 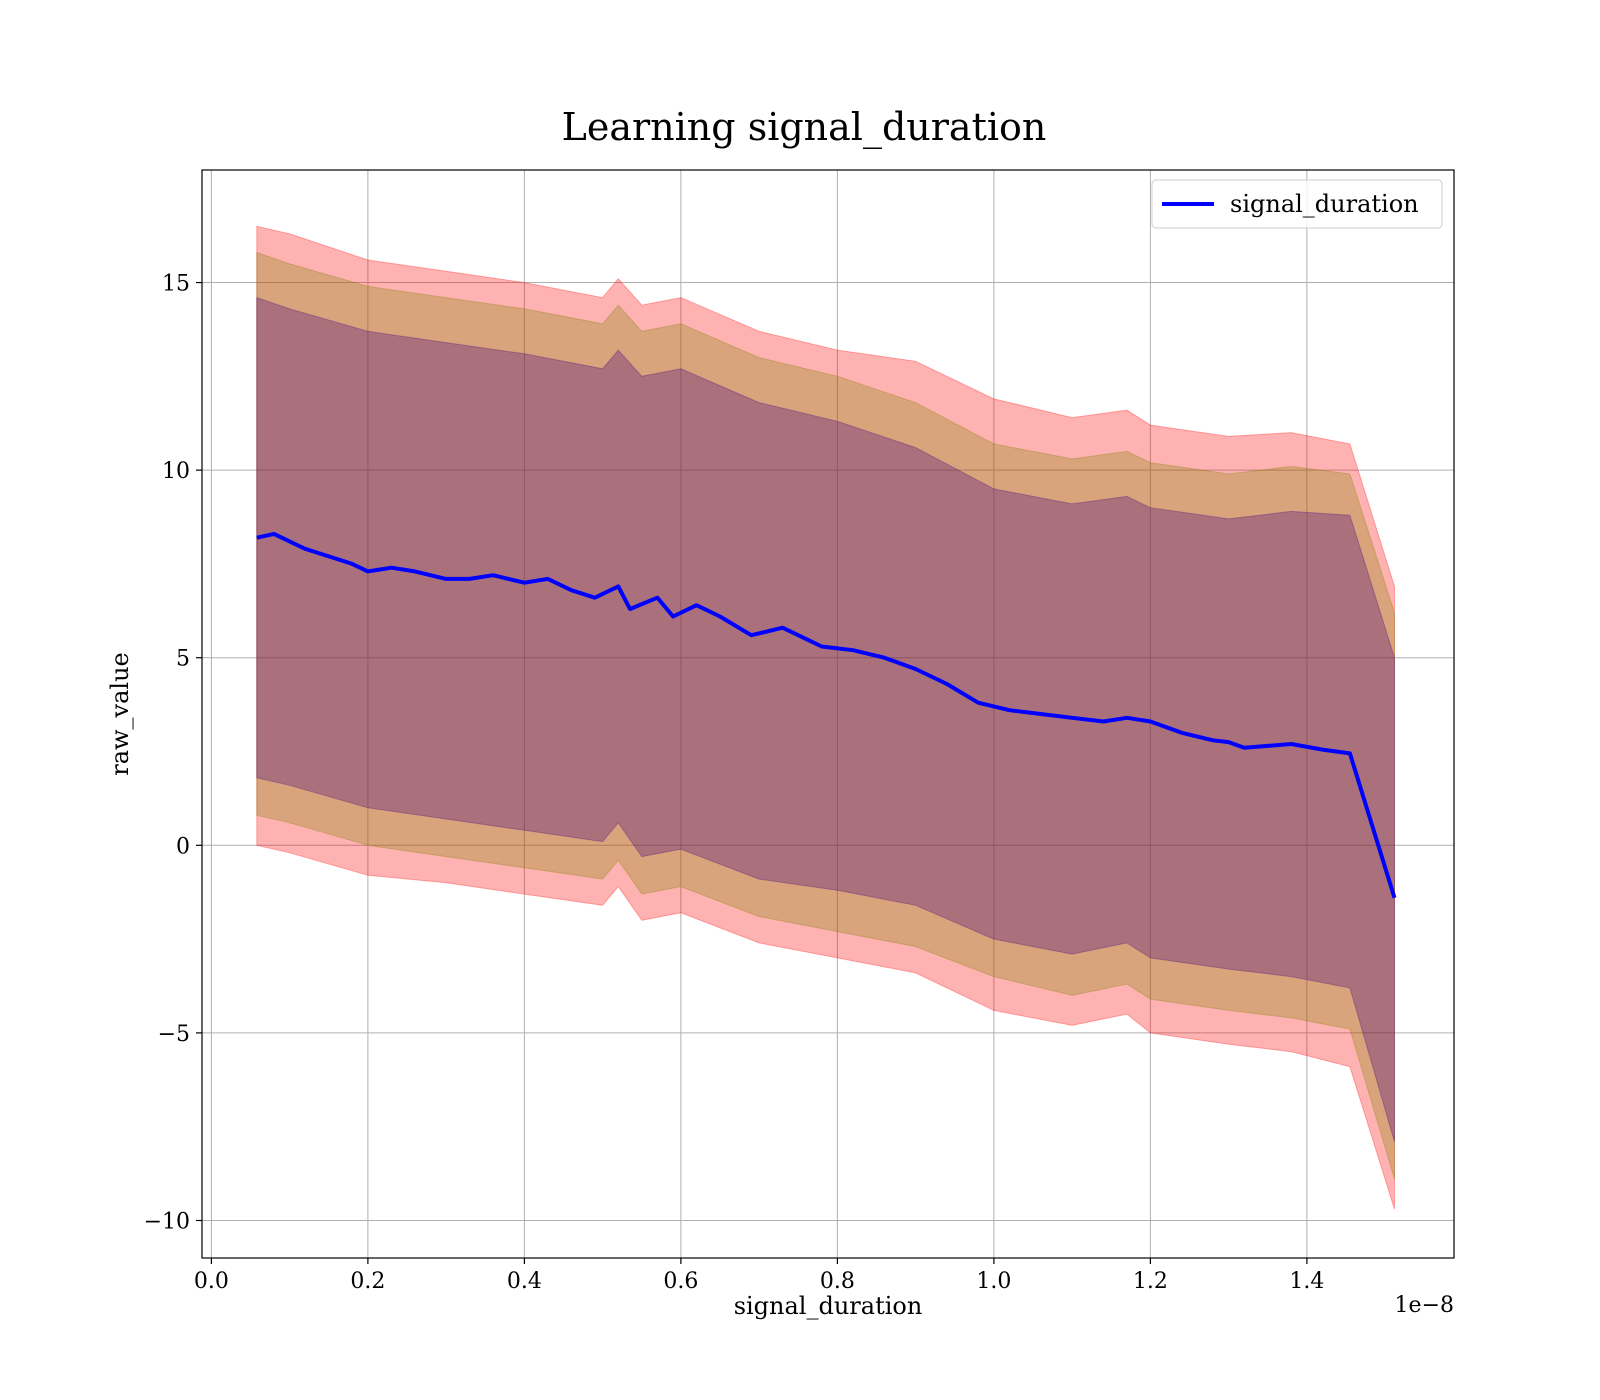 I want to click on legend-label: signal_duration, so click(x=1324, y=204).